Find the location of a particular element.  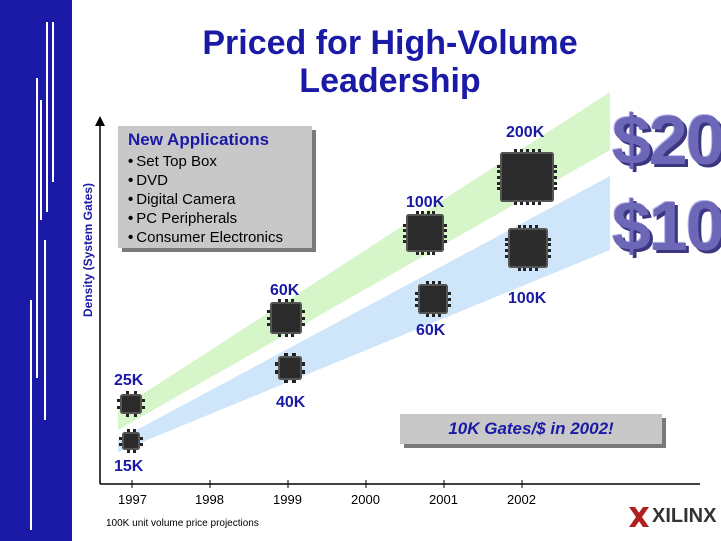

lower-label-15k: 15K is located at coordinates (129, 466).